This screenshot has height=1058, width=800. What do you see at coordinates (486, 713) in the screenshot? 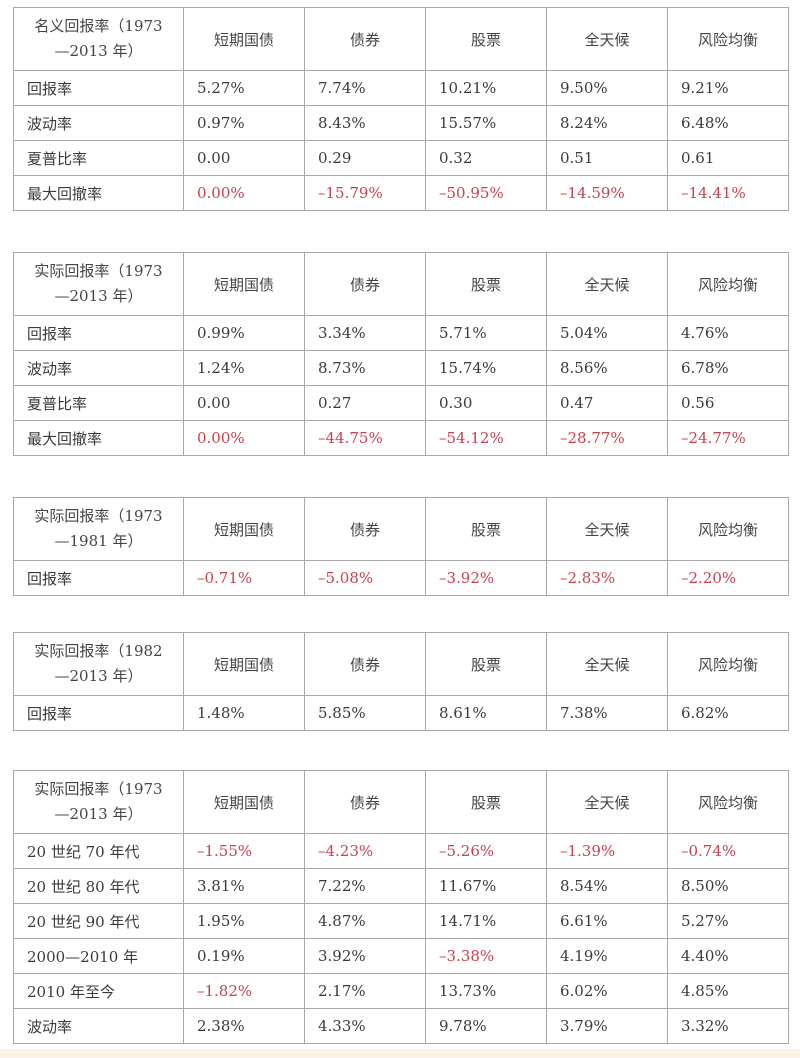
I see `table-cell: 8.61%` at bounding box center [486, 713].